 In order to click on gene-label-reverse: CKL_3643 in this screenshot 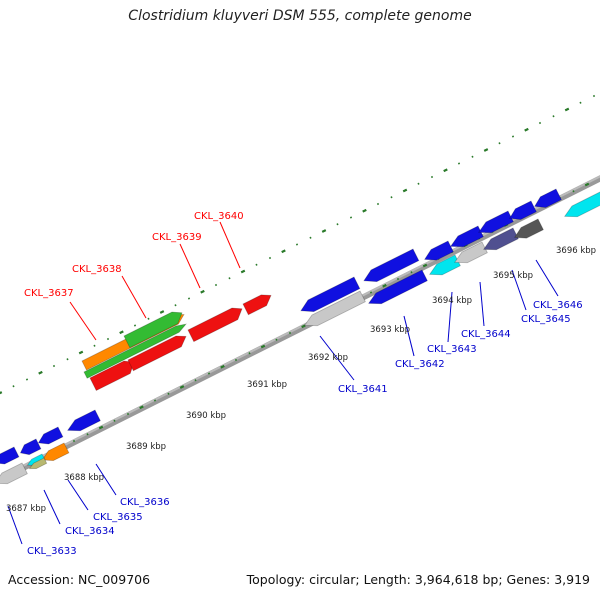, I will do `click(452, 349)`.